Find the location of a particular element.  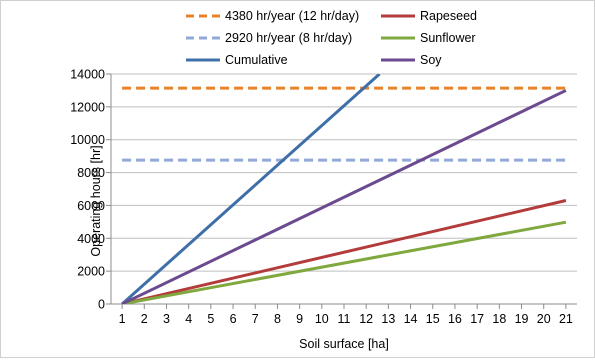

y-tick-10000: 10000 is located at coordinates (87, 140).